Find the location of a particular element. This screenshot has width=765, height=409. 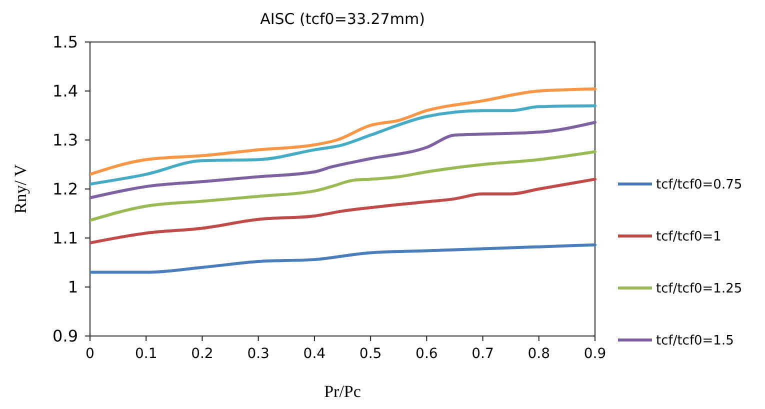

x-tick-label: 0.3 is located at coordinates (258, 354).